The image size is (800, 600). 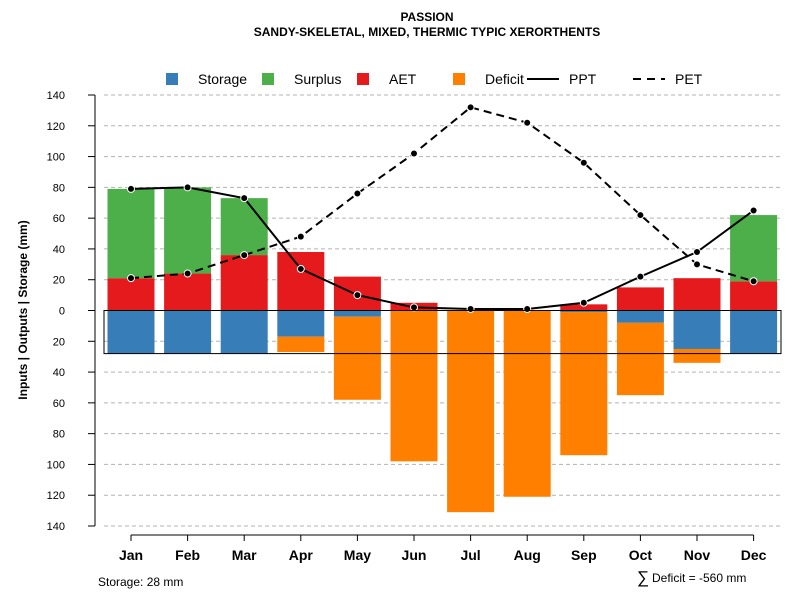 I want to click on bar-deficit-sep, so click(x=584, y=384).